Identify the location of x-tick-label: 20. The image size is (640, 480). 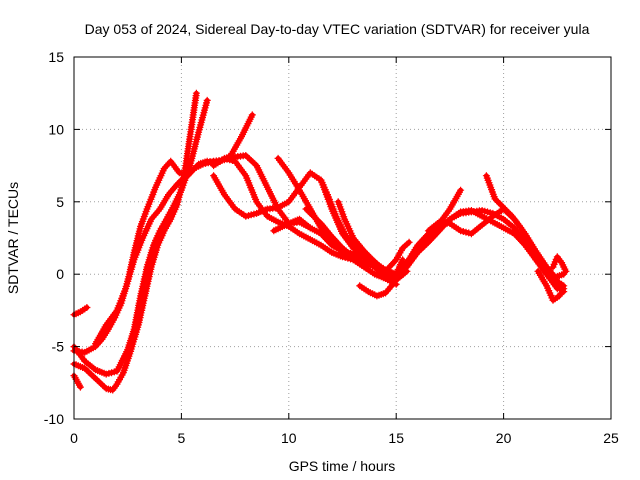
(504, 438).